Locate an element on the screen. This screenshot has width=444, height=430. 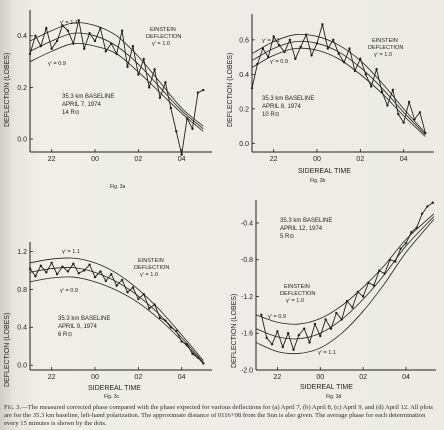
annotation-line: APRIL 8, 1974 is located at coordinates (281, 107).